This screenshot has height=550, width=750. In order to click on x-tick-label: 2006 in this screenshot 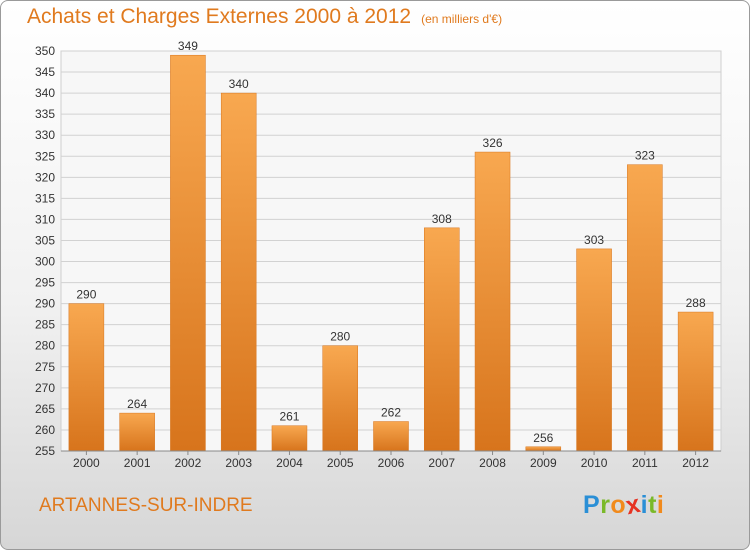, I will do `click(391, 463)`.